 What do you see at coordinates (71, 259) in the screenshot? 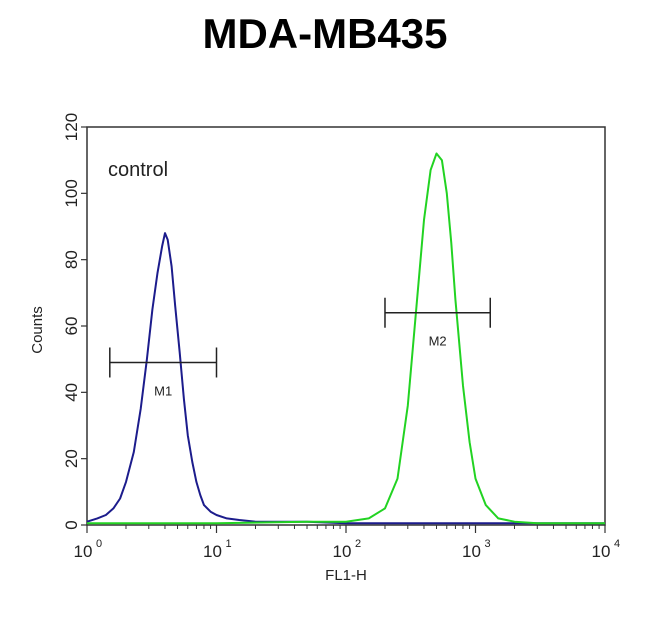
I see `y-tick-label: 80` at bounding box center [71, 259].